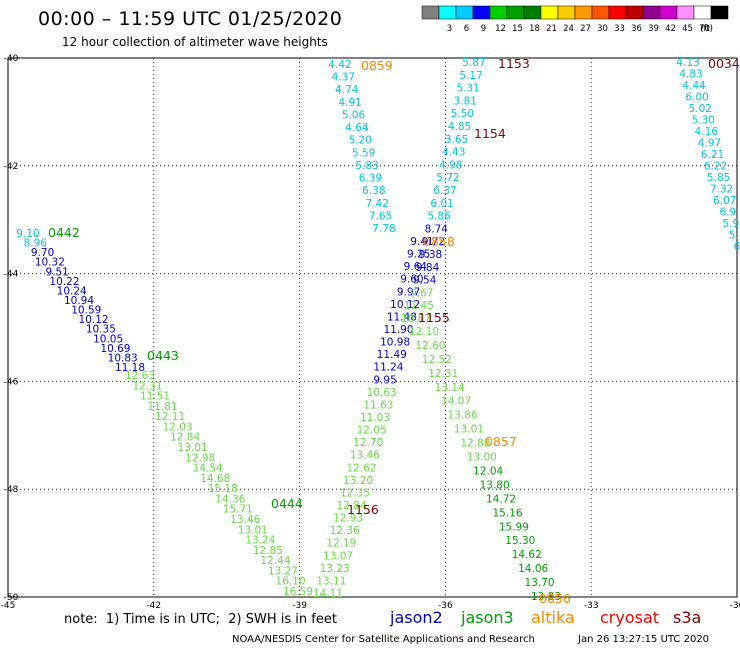 This screenshot has height=650, width=740. What do you see at coordinates (79, 301) in the screenshot?
I see `wave-height-value: 10.94` at bounding box center [79, 301].